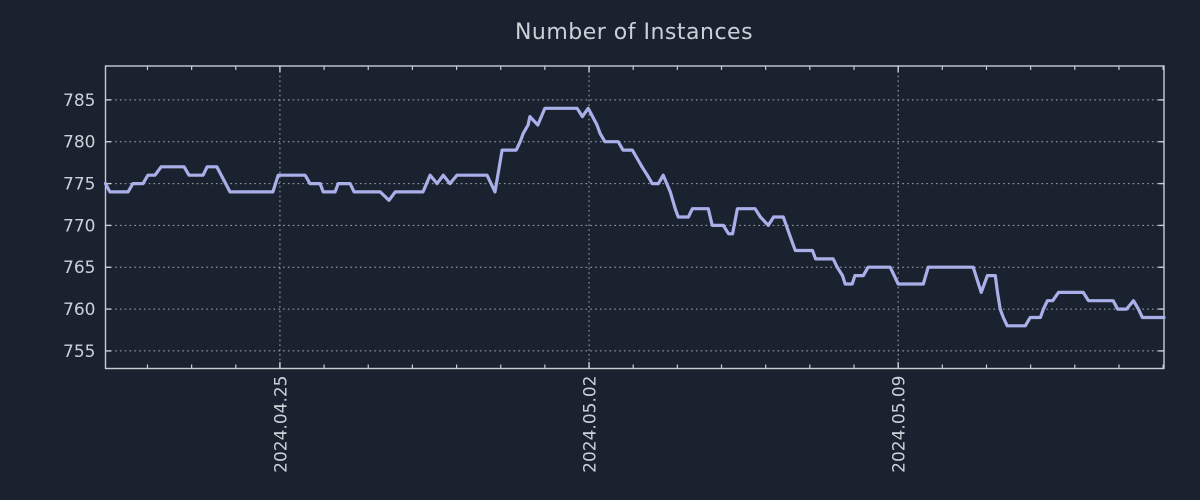  Describe the element at coordinates (634, 32) in the screenshot. I see `chart-title: Number of Instances` at that location.